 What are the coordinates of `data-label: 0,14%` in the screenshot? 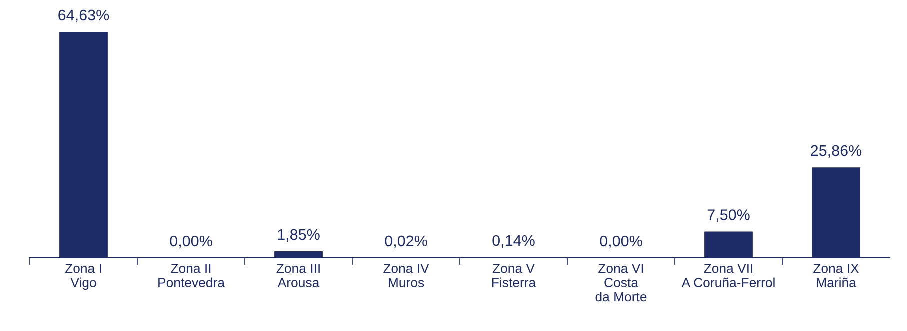 It's located at (513, 241).